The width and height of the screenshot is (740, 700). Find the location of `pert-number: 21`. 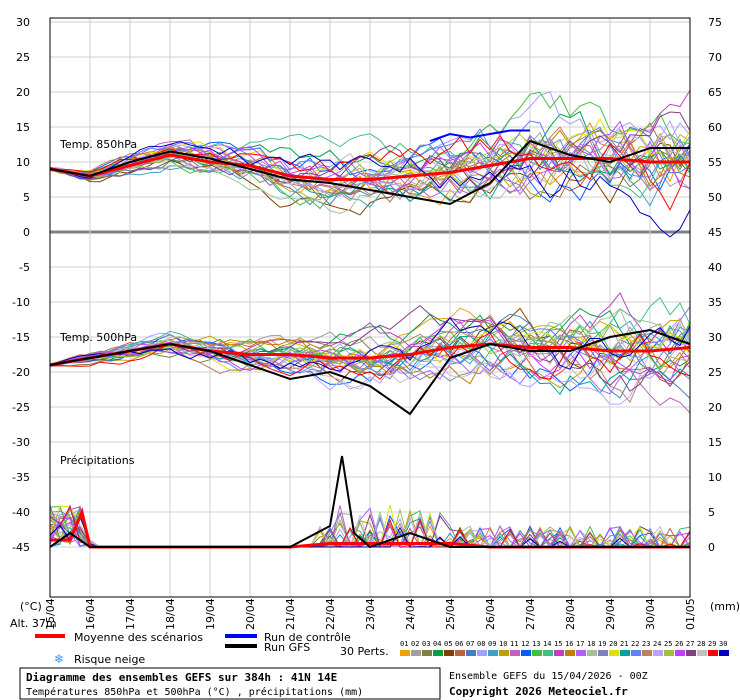

pert-number: 21 is located at coordinates (624, 644).